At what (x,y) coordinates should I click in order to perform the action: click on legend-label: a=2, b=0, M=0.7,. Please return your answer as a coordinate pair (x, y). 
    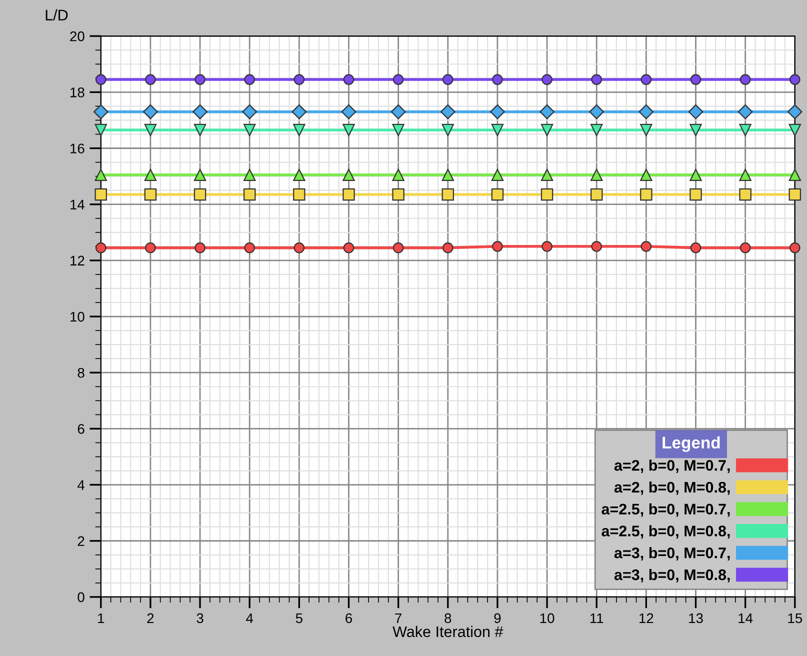
    Looking at the image, I should click on (672, 466).